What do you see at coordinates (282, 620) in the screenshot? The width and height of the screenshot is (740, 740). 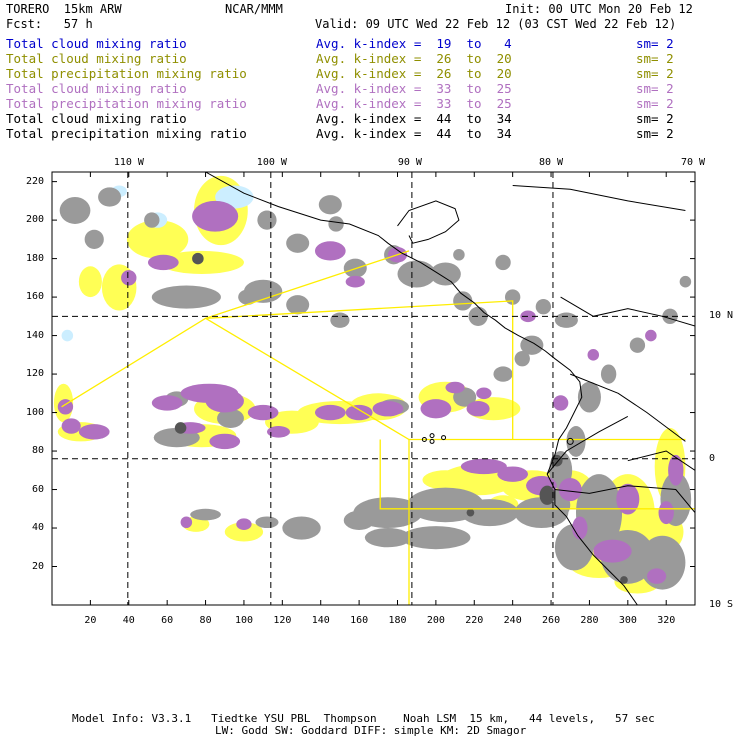 I see `x-tick-label: 120` at bounding box center [282, 620].